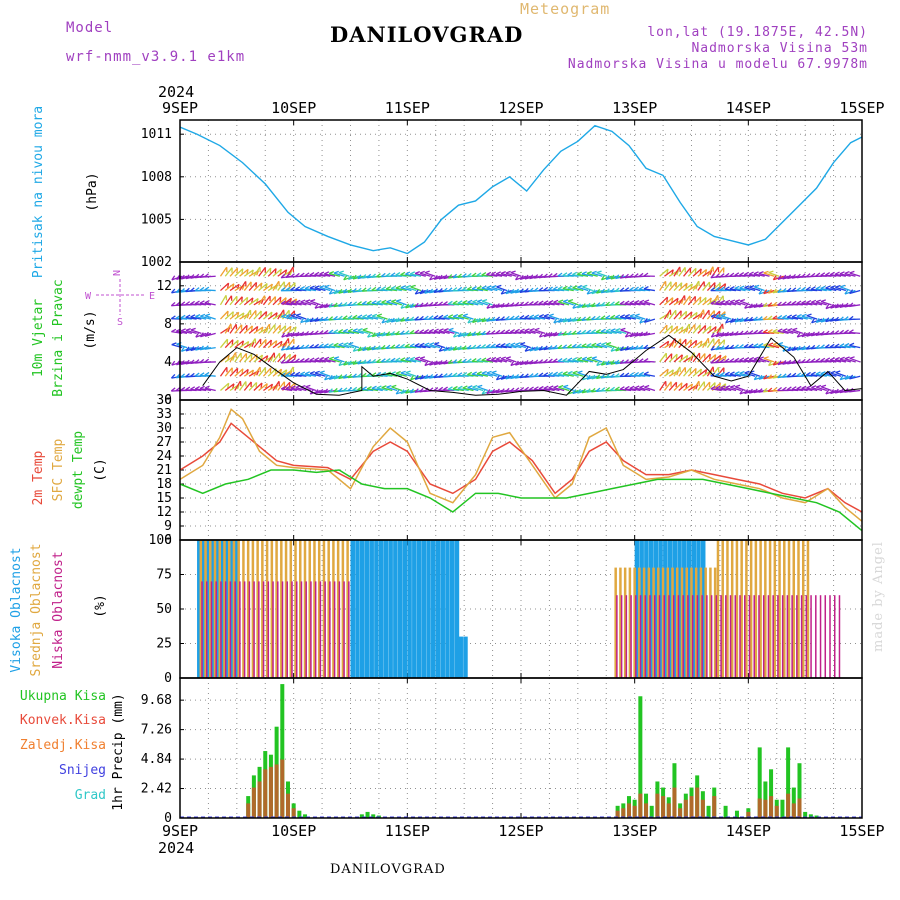 The height and width of the screenshot is (900, 900). What do you see at coordinates (156, 700) in the screenshot?
I see `y-tick-label: 9.68` at bounding box center [156, 700].